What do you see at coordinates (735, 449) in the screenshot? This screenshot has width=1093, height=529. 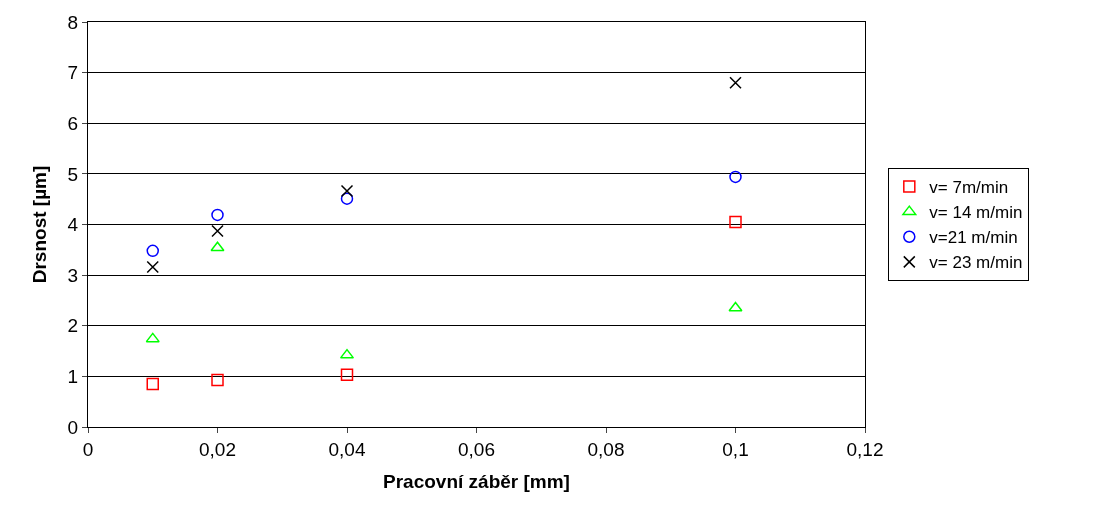 I see `x-tick-label: 0,1` at bounding box center [735, 449].